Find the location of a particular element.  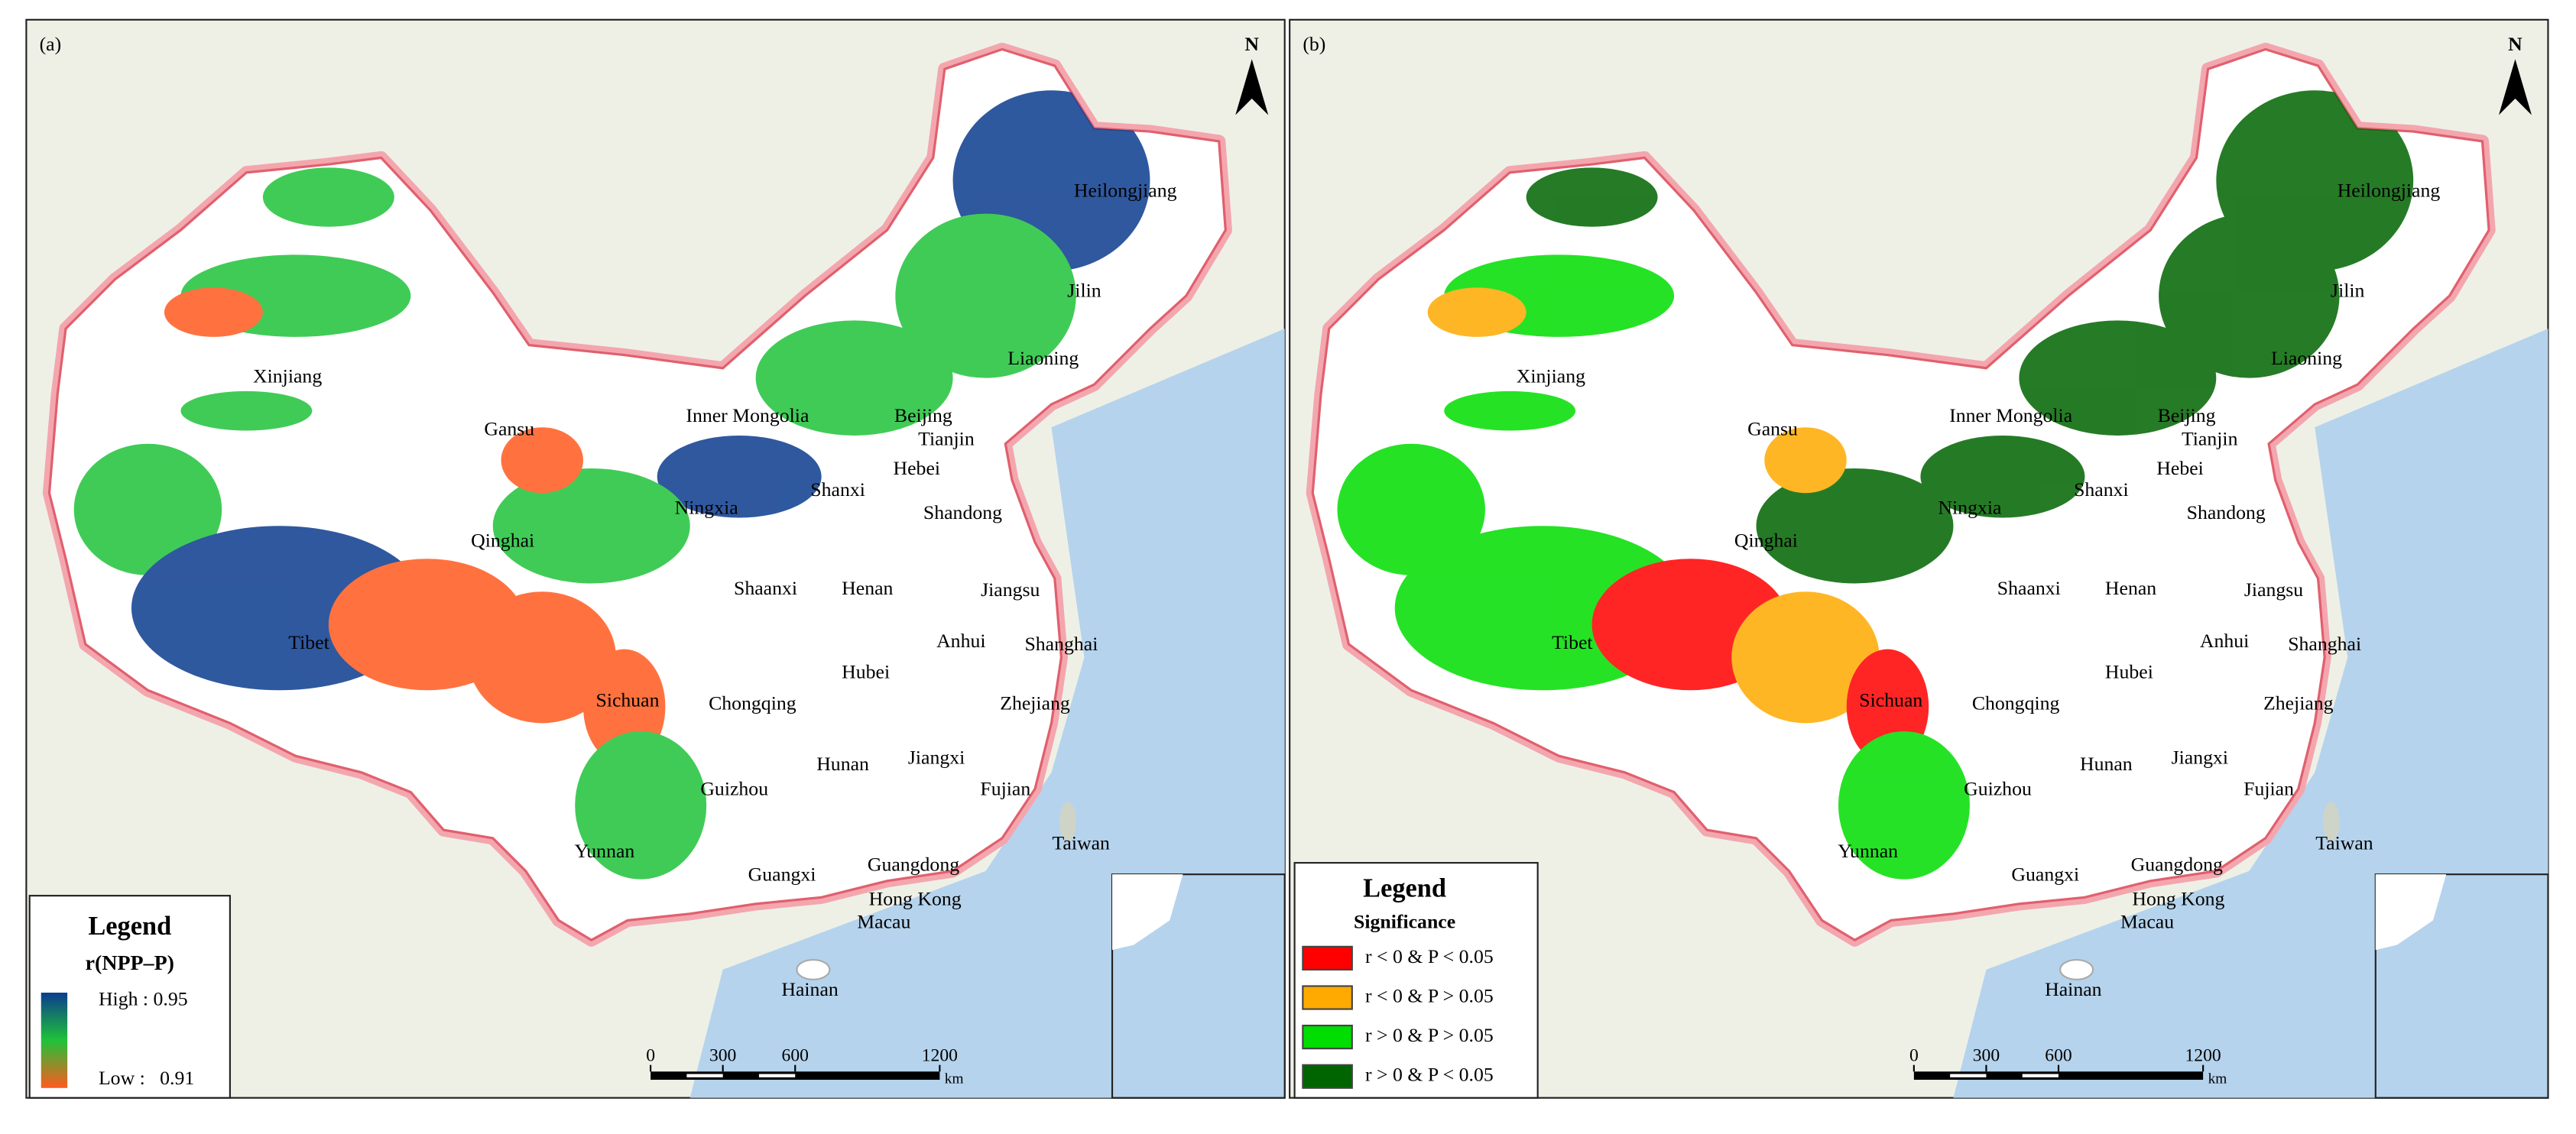

province-label: Qinghai is located at coordinates (503, 541).